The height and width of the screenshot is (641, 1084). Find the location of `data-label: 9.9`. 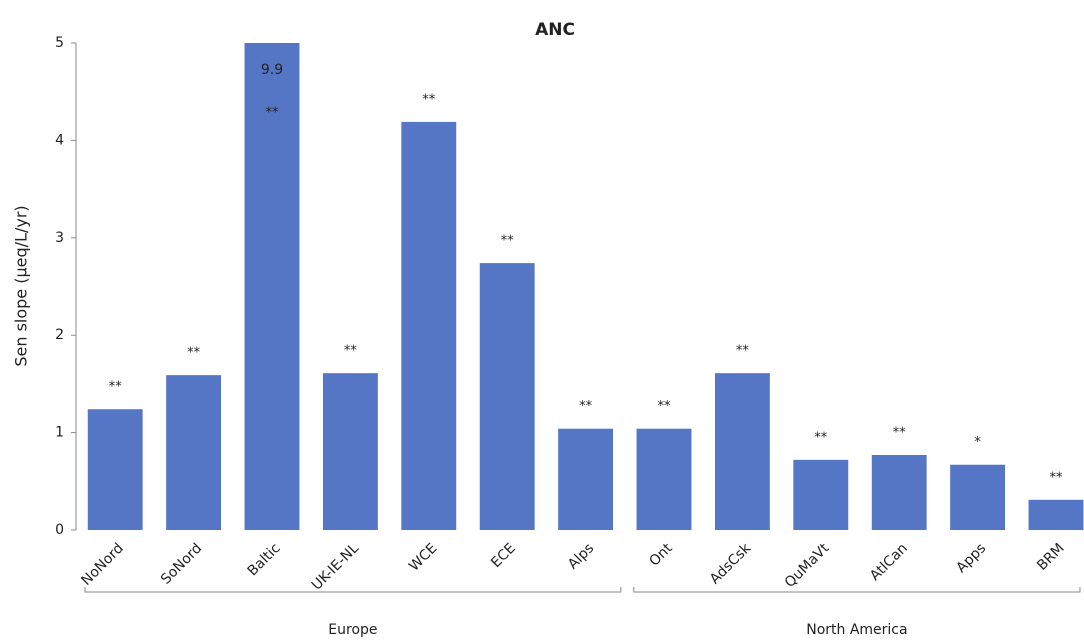

data-label: 9.9 is located at coordinates (272, 70).